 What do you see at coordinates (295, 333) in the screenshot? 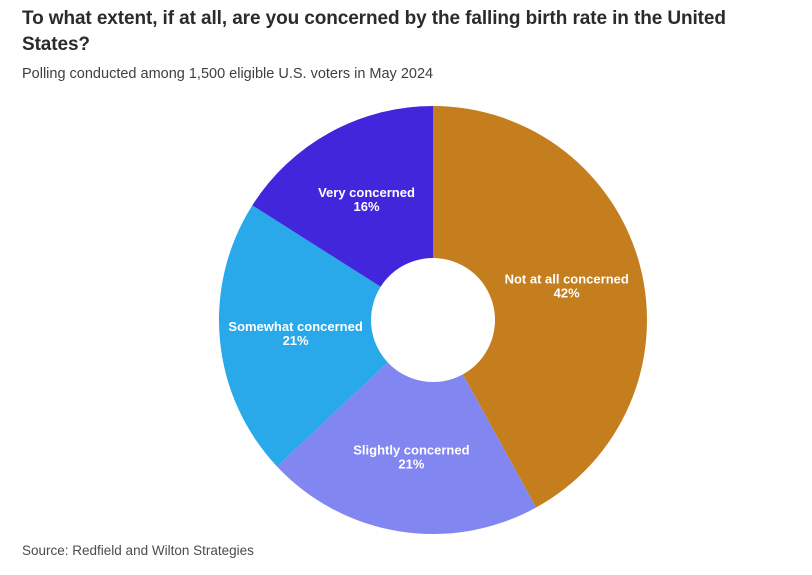
I see `pie-slice-label-somewhat-concerned: Somewhat concerned 21%` at bounding box center [295, 333].